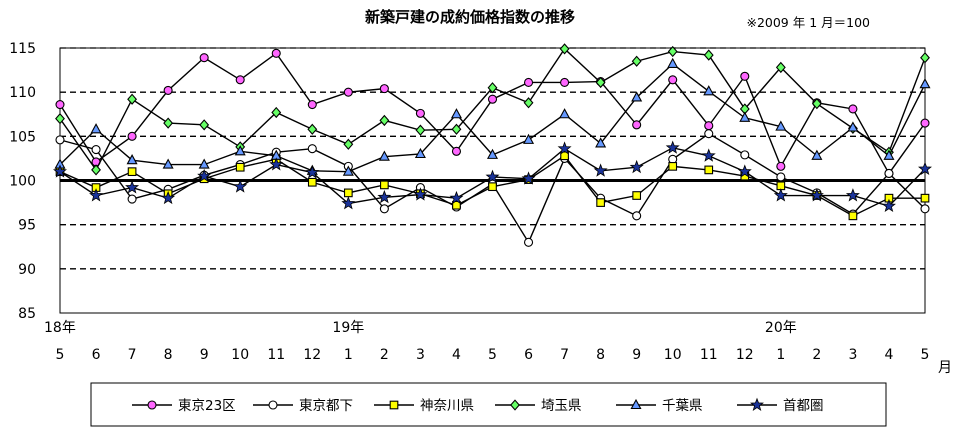  What do you see at coordinates (478, 405) in the screenshot?
I see `legend: 東京23区 東京都下 神奈川県 埼玉県 千葉県 首都圏` at bounding box center [478, 405].